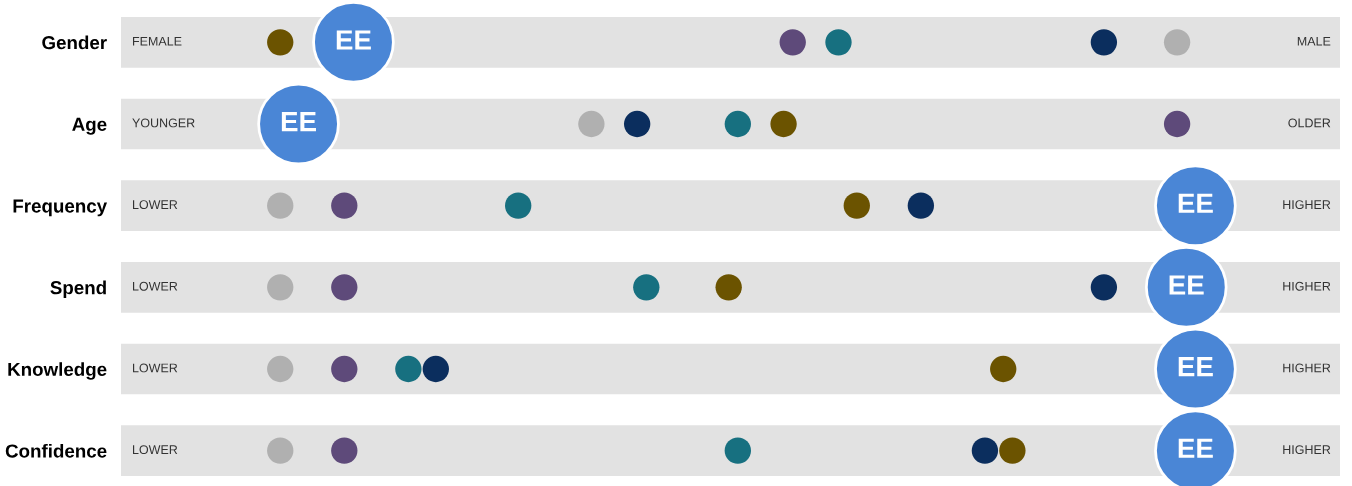 The image size is (1352, 486). Describe the element at coordinates (60, 208) in the screenshot. I see `y-tick-label: Frequency` at that location.